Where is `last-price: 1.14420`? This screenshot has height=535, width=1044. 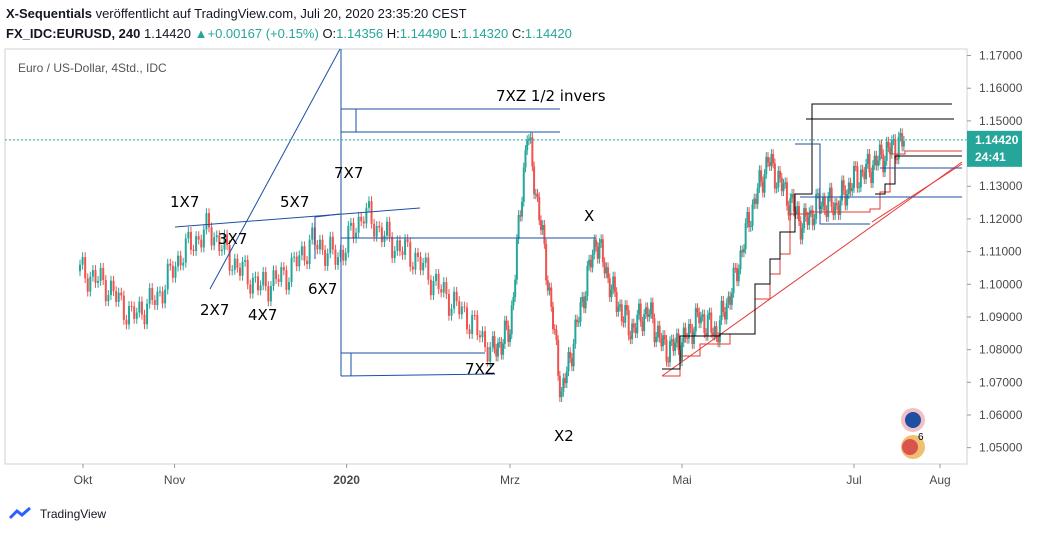
last-price: 1.14420 is located at coordinates (167, 33).